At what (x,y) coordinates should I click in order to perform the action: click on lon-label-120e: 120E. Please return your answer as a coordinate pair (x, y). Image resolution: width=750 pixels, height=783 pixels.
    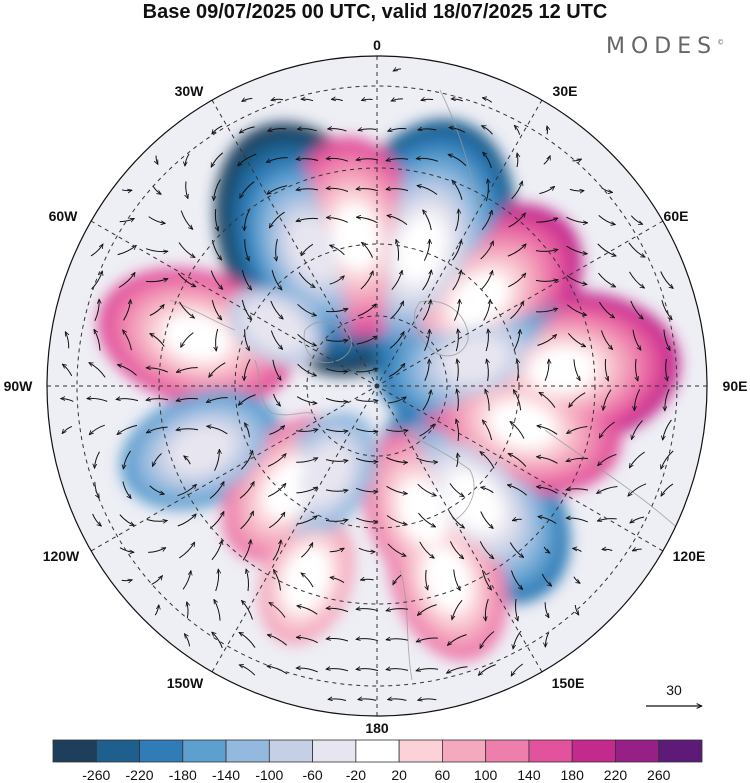
    Looking at the image, I should click on (689, 556).